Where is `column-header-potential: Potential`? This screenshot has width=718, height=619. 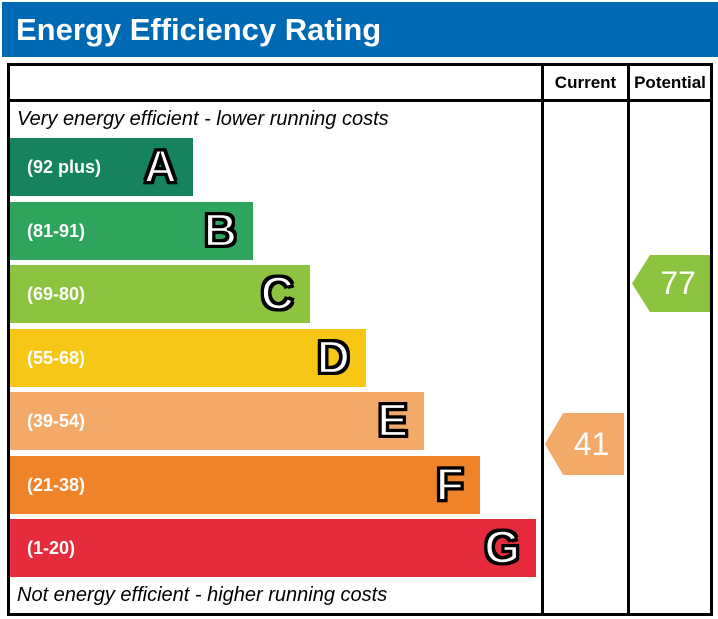
column-header-potential: Potential is located at coordinates (670, 82).